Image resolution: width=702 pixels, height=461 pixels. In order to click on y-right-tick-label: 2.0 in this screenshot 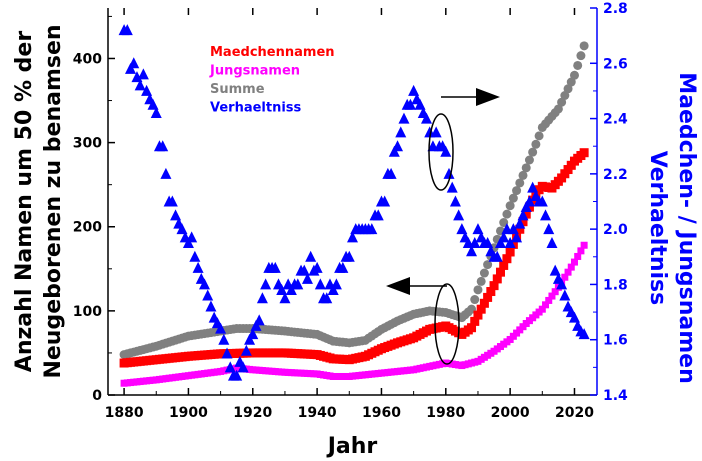, I will do `click(615, 230)`.